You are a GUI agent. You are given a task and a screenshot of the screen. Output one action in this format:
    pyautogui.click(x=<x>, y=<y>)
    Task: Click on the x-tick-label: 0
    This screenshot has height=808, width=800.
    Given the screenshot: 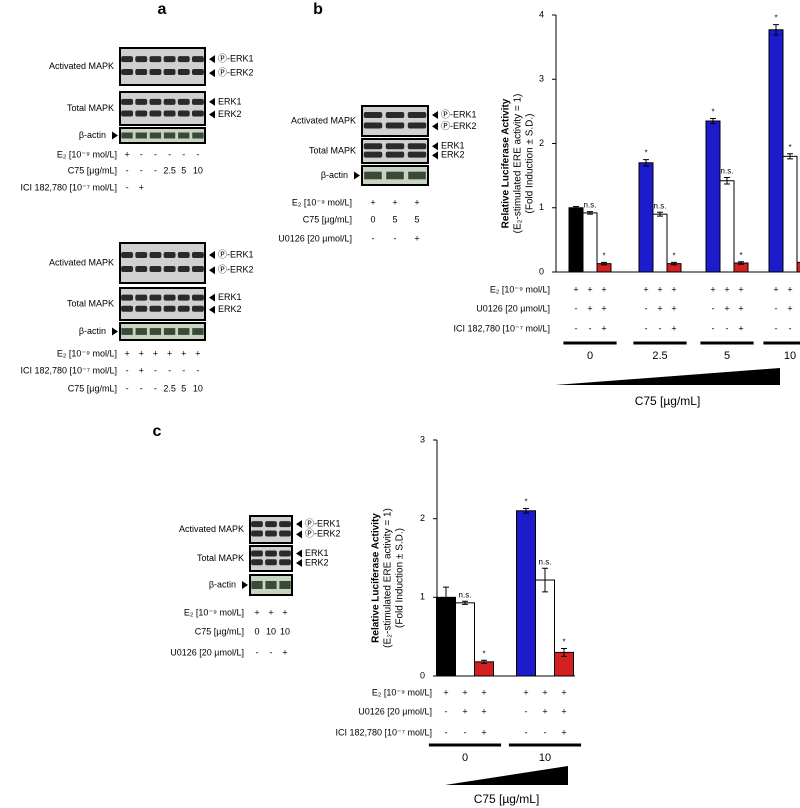 What is the action you would take?
    pyautogui.click(x=590, y=356)
    